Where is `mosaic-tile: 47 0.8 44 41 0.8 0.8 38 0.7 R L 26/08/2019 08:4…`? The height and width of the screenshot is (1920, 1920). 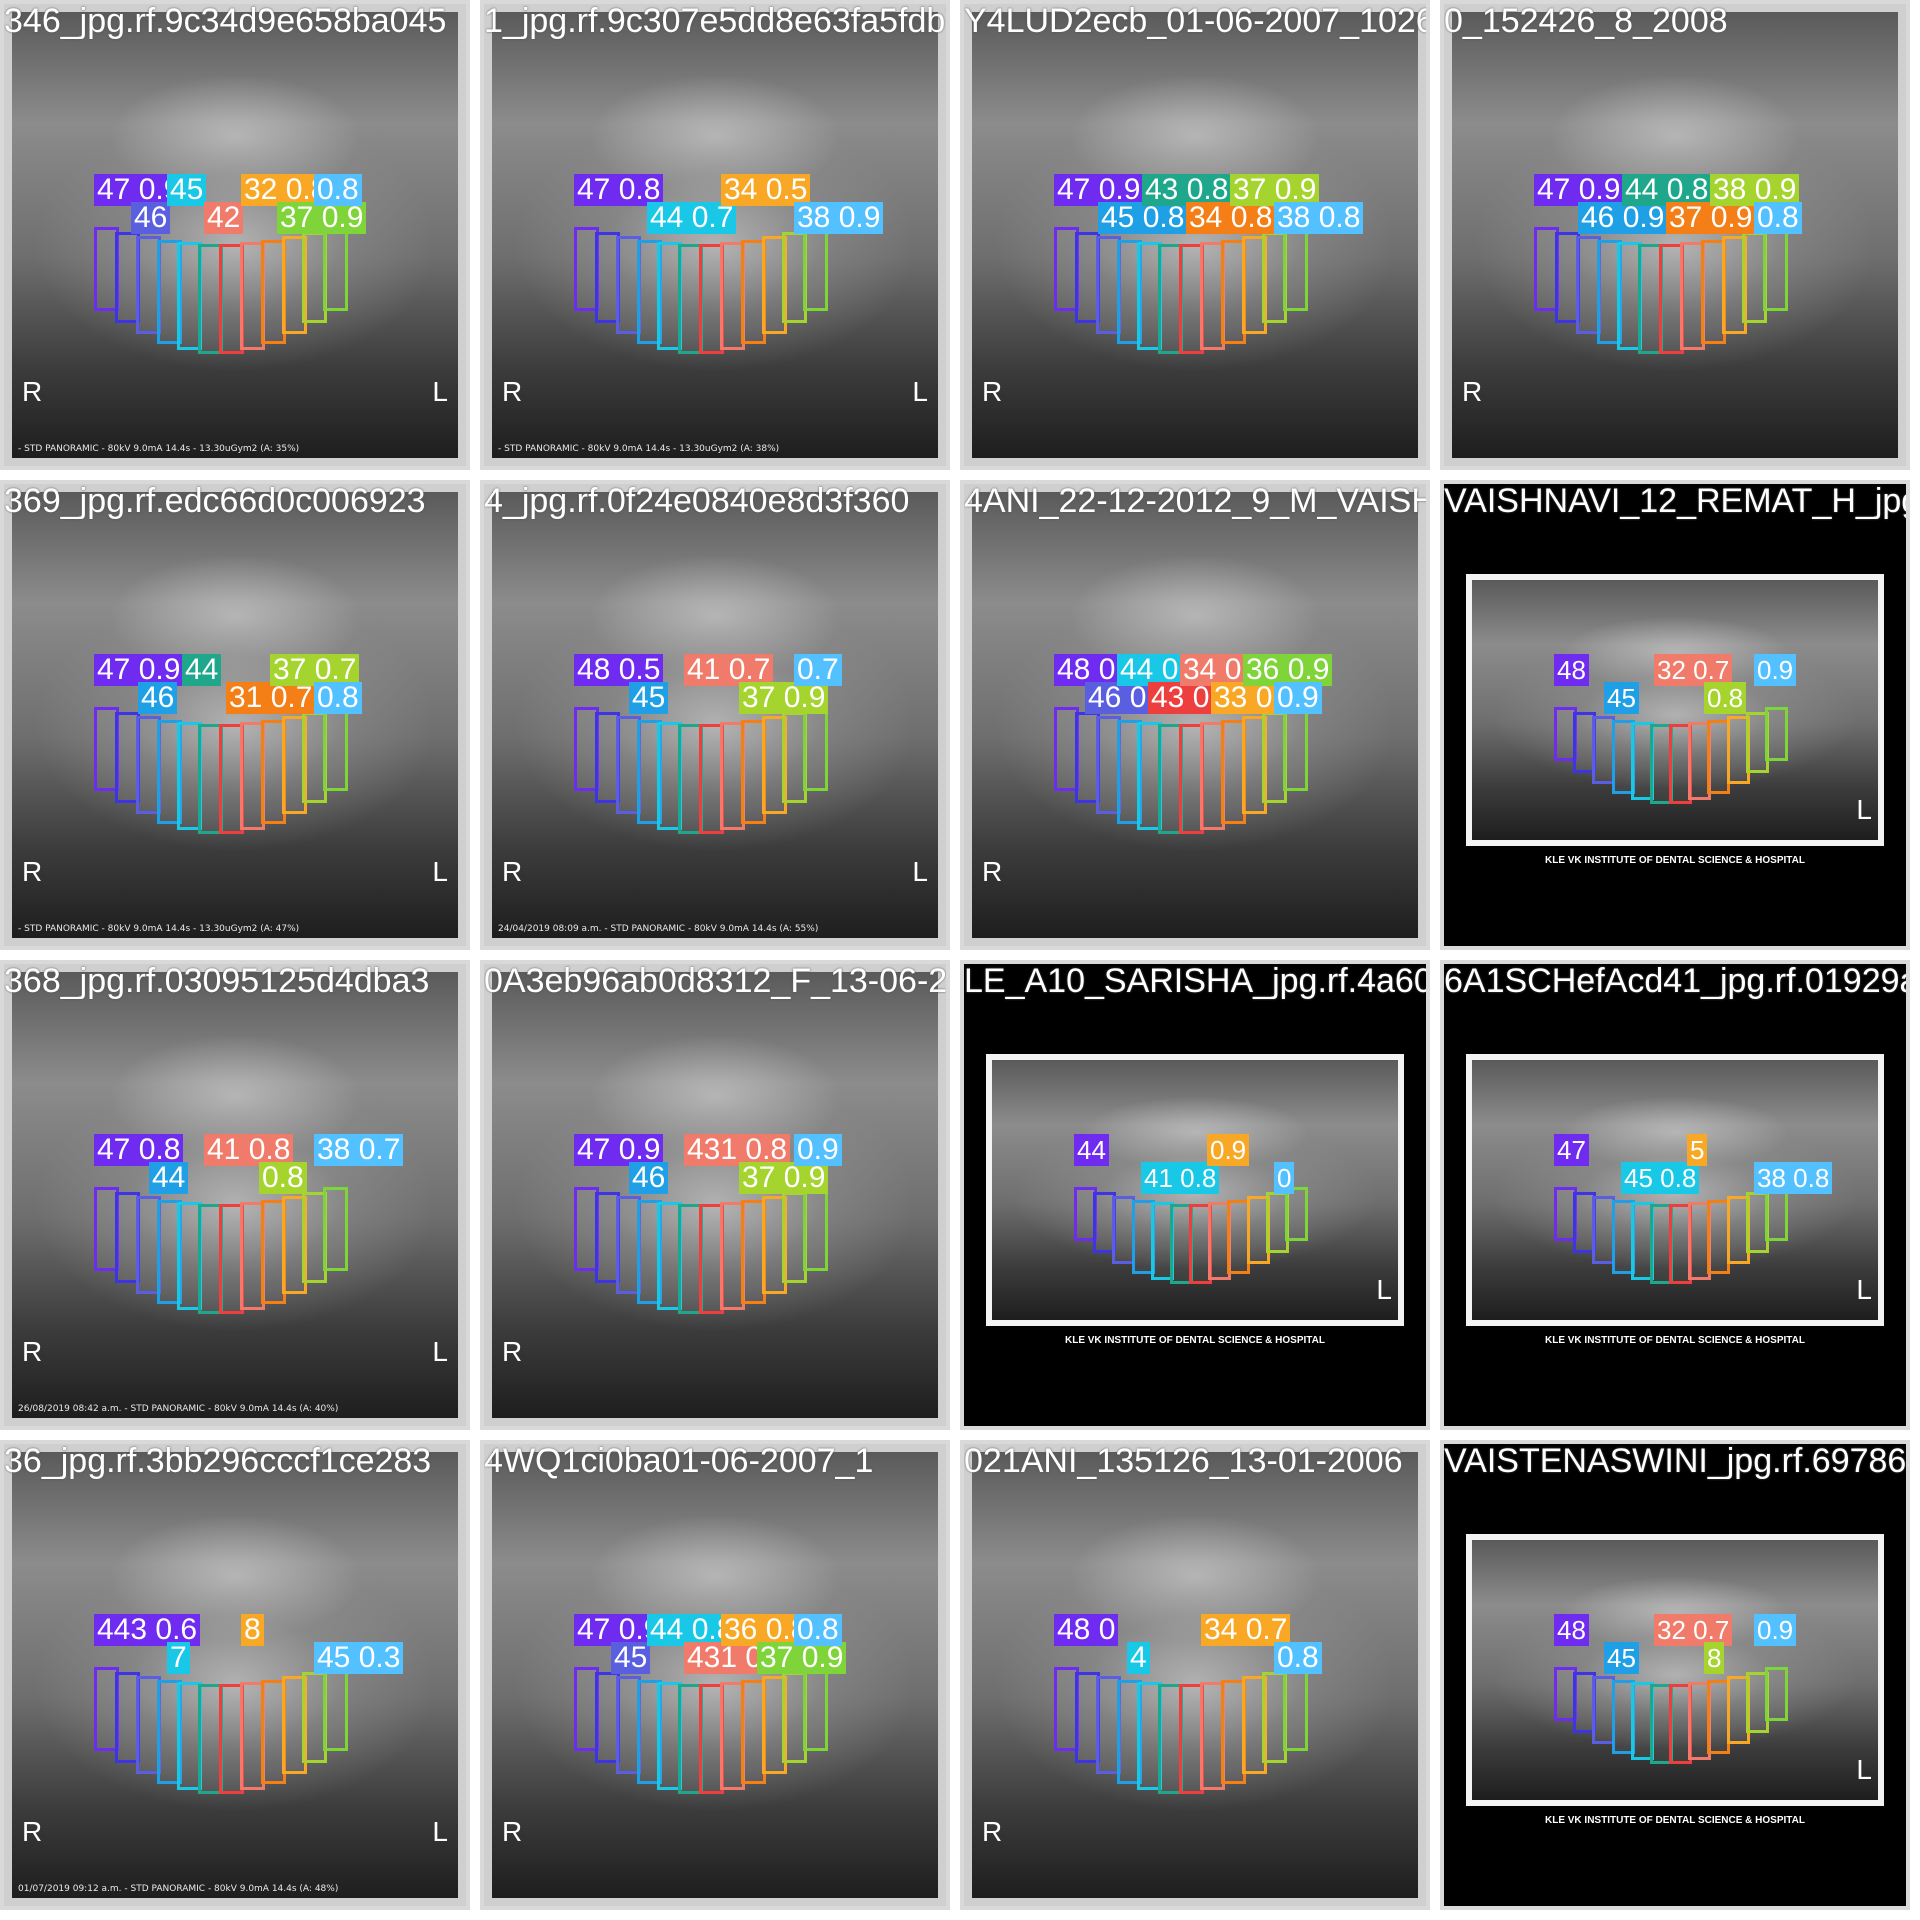 mosaic-tile: 47 0.8 44 41 0.8 0.8 38 0.7 R L 26/08/2019 08:4… is located at coordinates (235, 1195).